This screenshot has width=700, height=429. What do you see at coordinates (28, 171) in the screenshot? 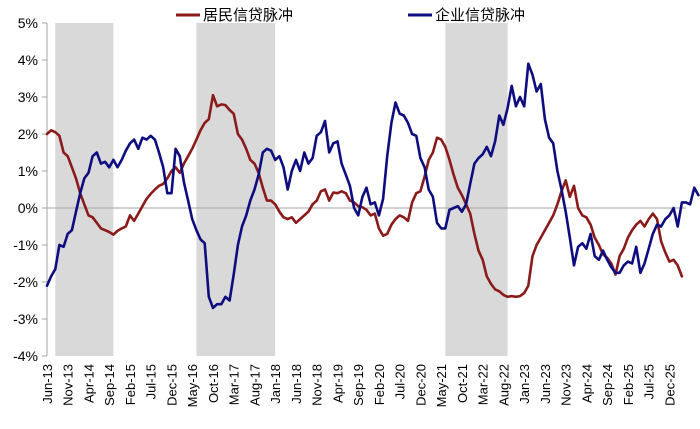
I see `y-tick-label: 1%` at bounding box center [28, 171].